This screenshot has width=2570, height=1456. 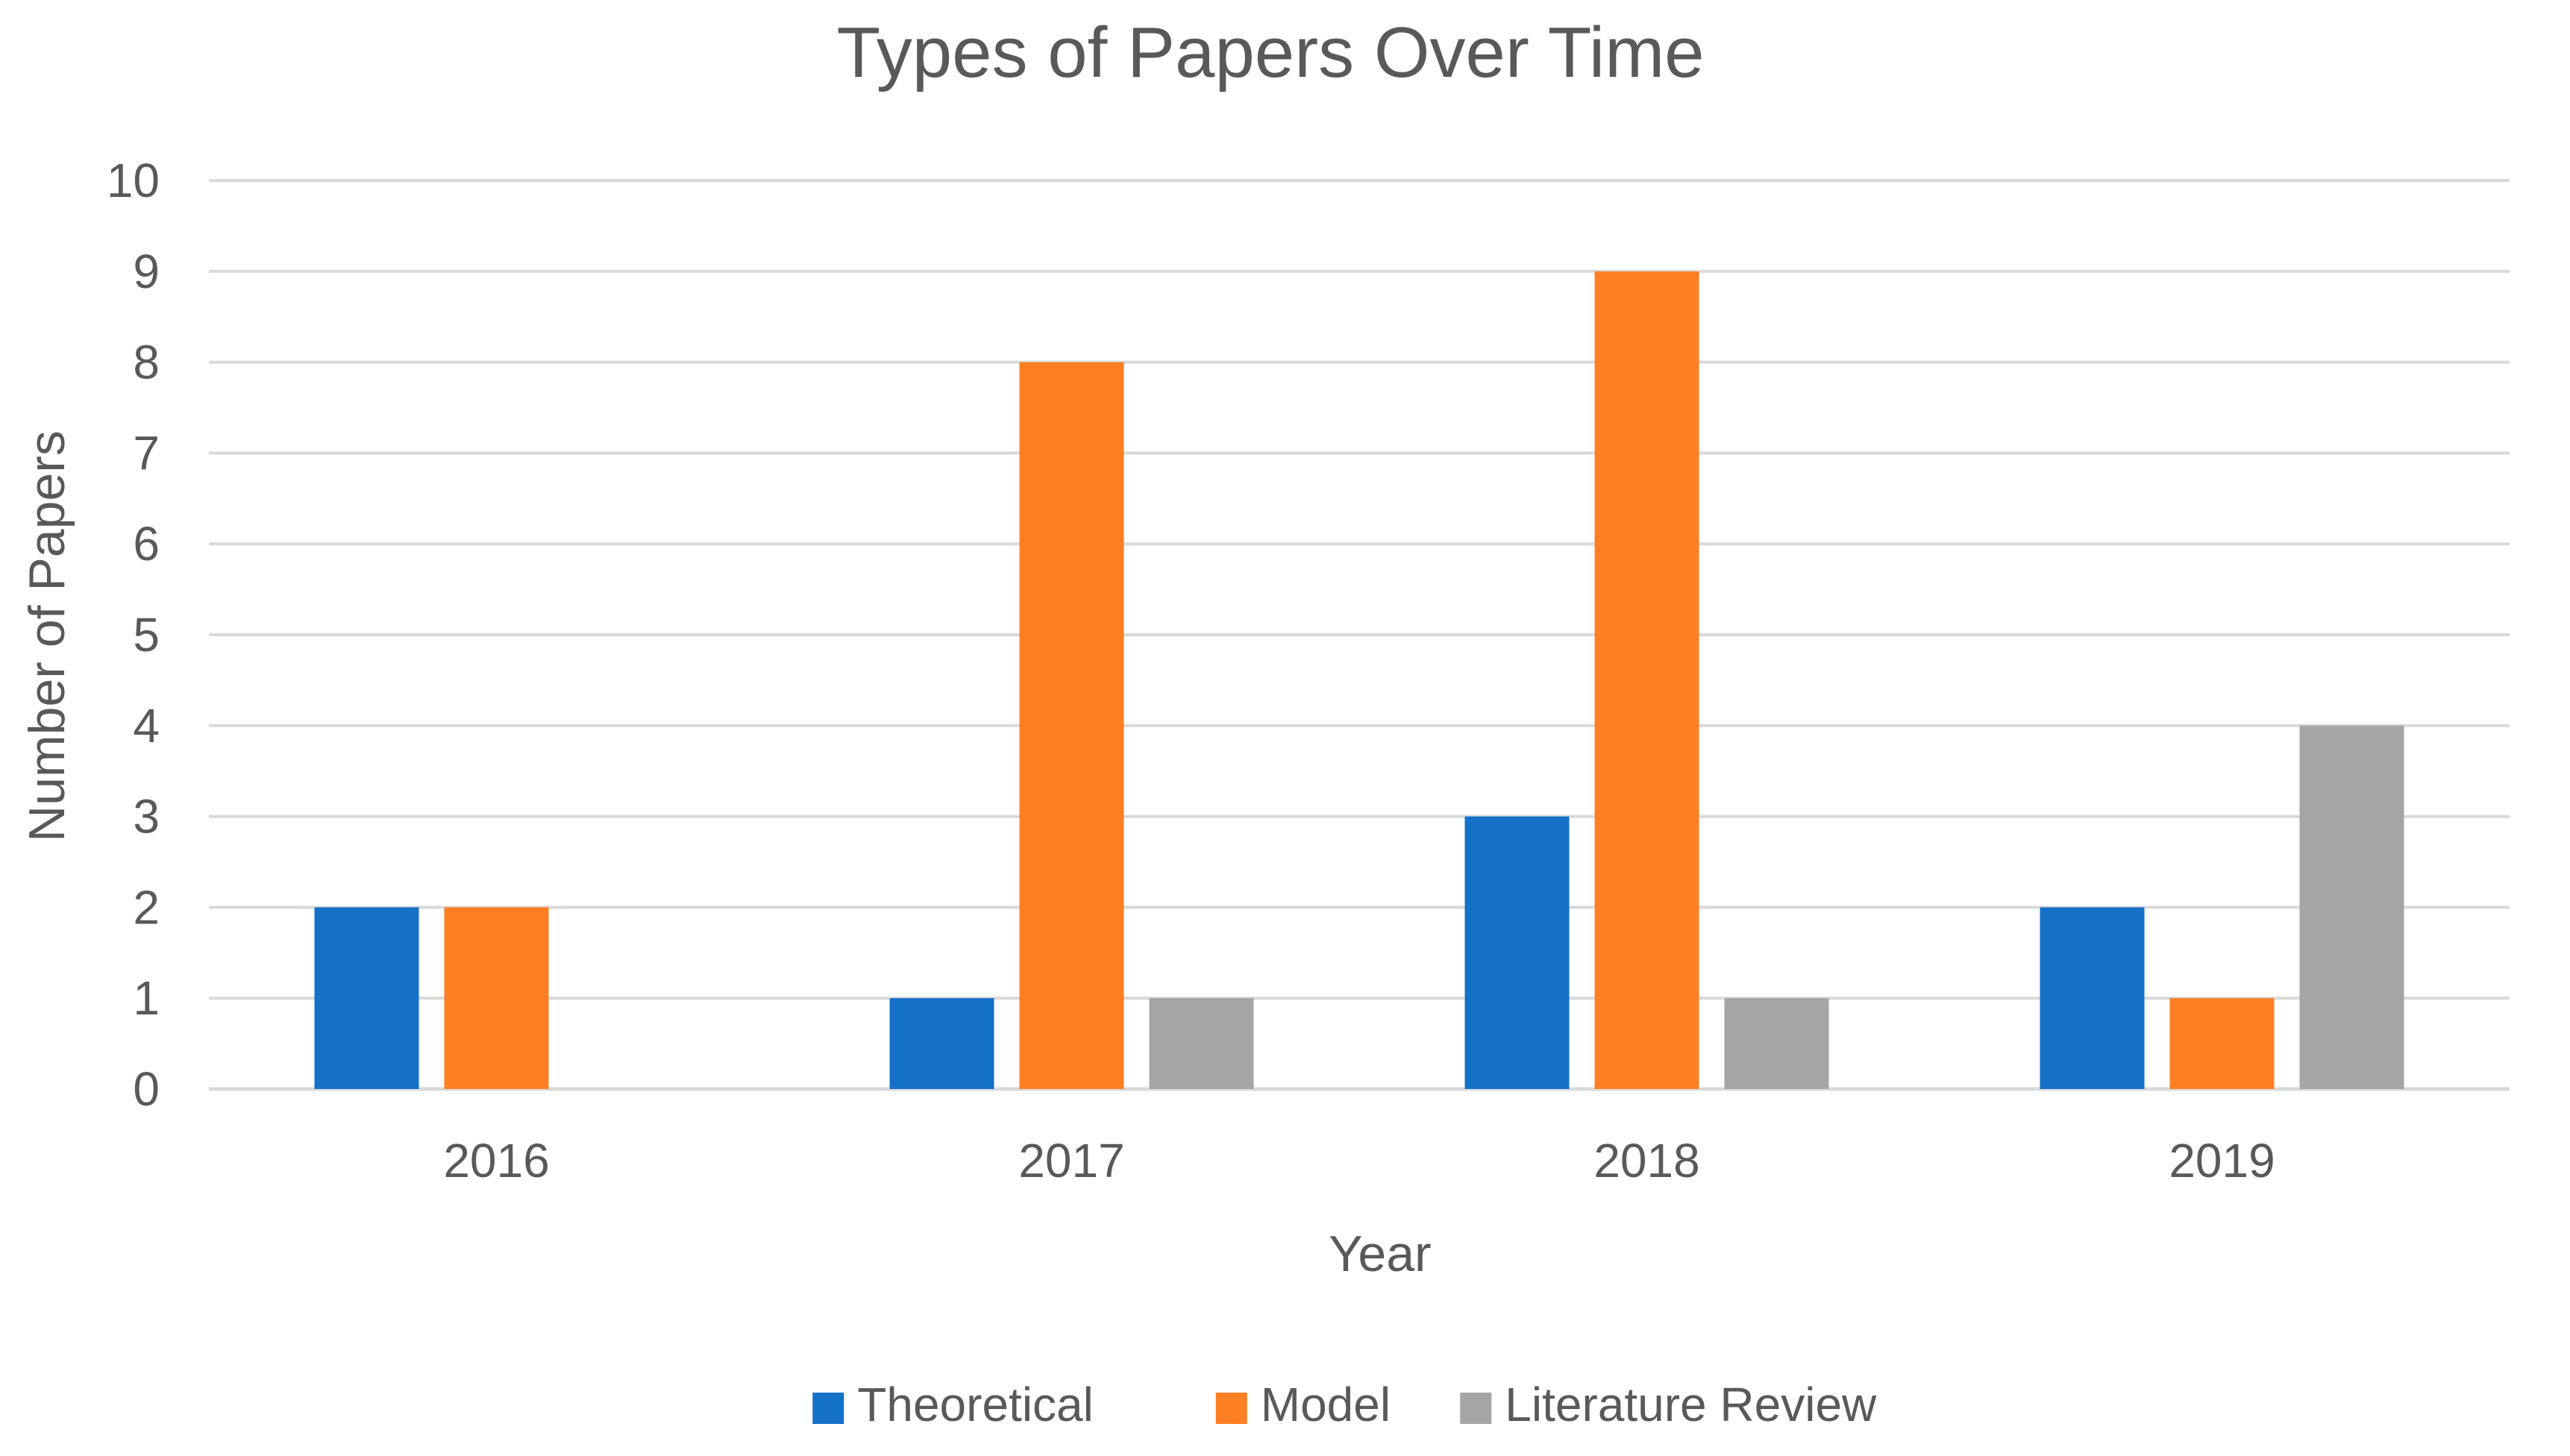 What do you see at coordinates (146, 998) in the screenshot?
I see `y-tick-label: 1` at bounding box center [146, 998].